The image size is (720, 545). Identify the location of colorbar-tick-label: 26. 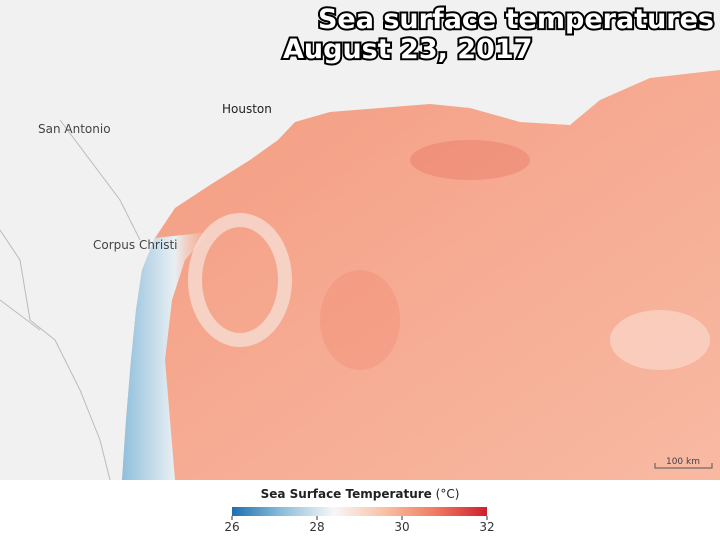
(231, 527).